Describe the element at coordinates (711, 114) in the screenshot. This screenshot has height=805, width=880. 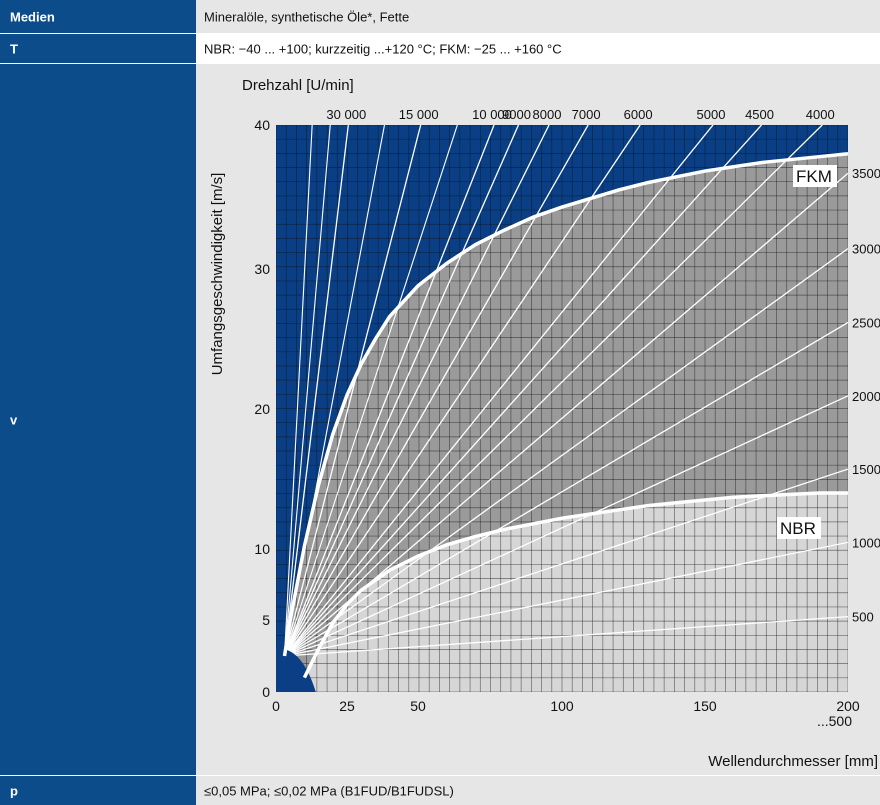
I see `rpm-top-label: 5000` at that location.